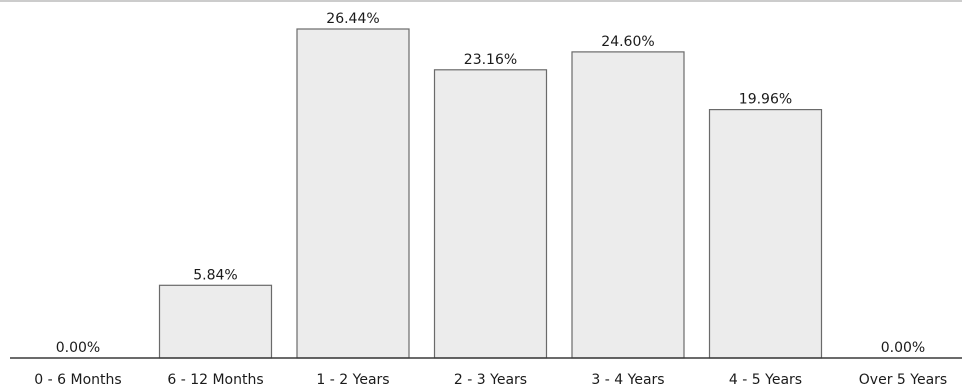  Describe the element at coordinates (627, 42) in the screenshot. I see `data-label-4: 24.60%` at that location.